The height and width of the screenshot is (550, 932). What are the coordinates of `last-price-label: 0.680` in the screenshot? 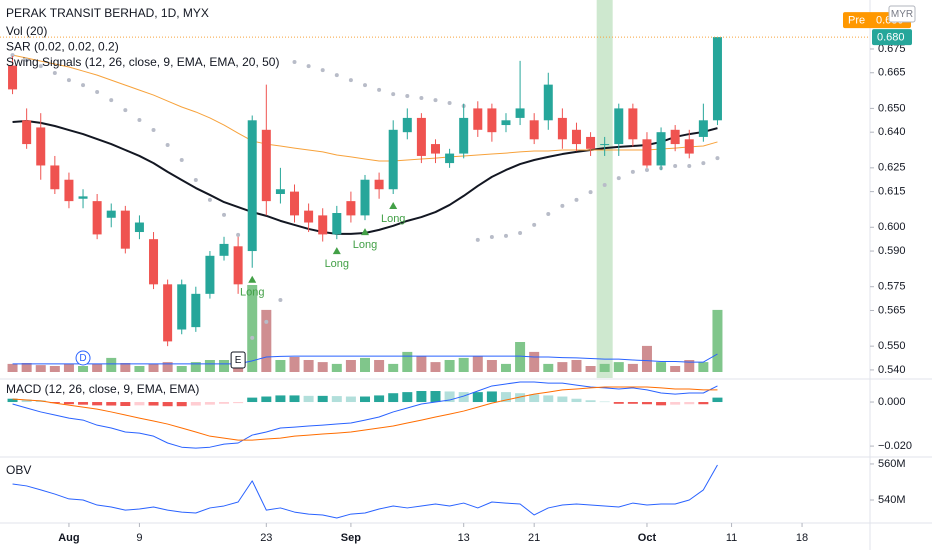 It's located at (891, 37).